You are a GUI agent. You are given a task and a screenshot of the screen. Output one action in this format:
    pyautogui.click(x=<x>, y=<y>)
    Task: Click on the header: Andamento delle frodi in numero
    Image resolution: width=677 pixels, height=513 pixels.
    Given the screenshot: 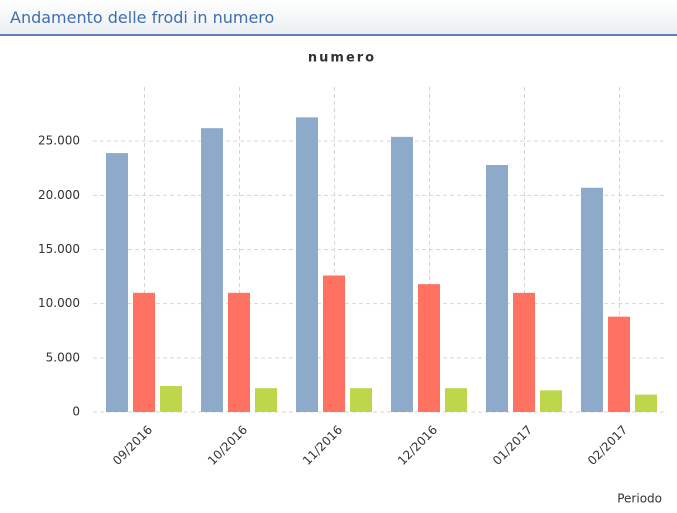 What is the action you would take?
    pyautogui.click(x=338, y=18)
    